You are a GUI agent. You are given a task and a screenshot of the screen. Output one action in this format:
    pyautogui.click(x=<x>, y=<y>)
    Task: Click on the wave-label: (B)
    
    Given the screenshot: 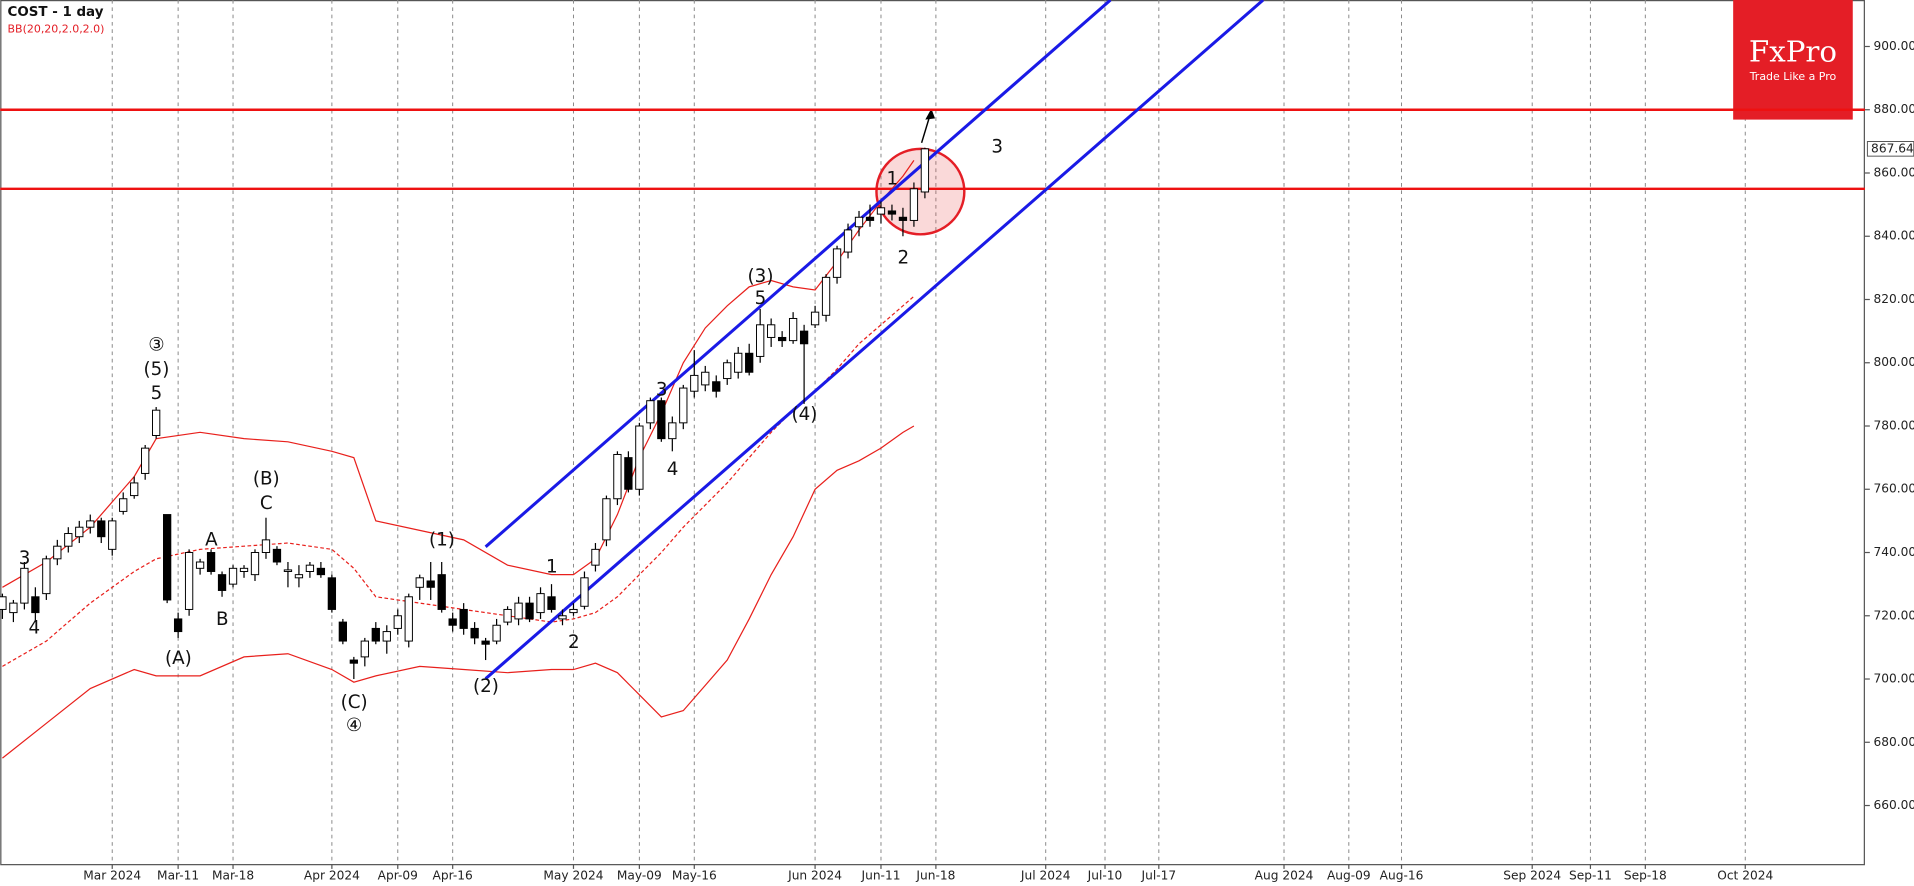 What is the action you would take?
    pyautogui.click(x=266, y=479)
    